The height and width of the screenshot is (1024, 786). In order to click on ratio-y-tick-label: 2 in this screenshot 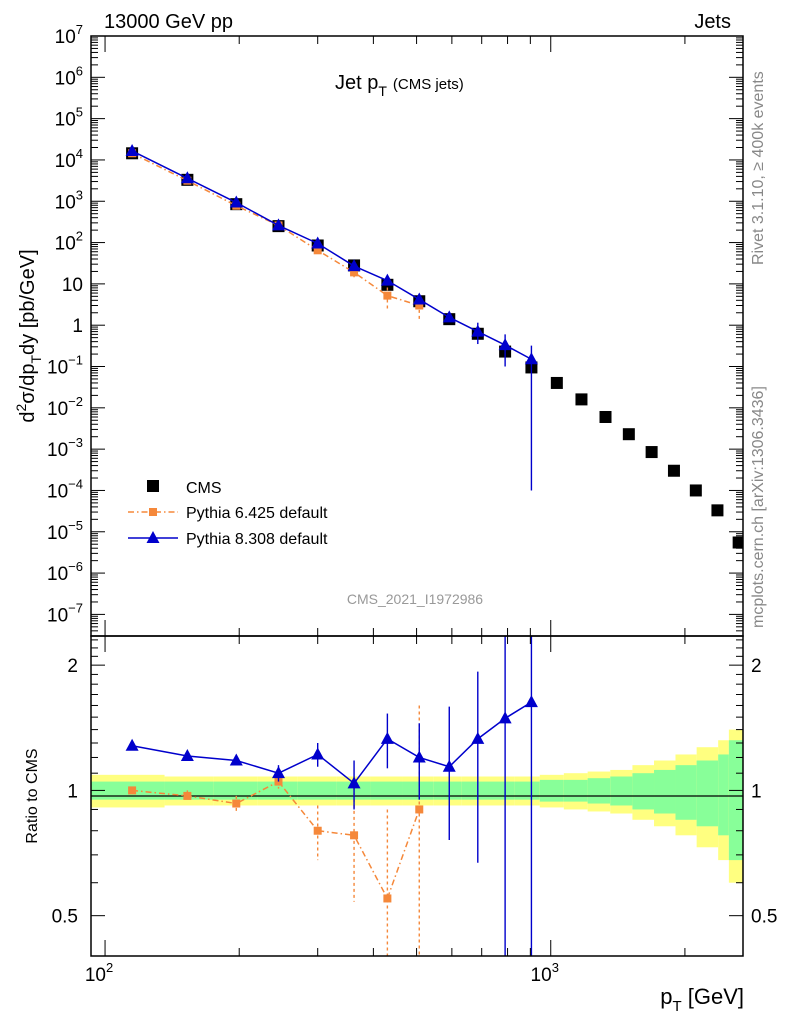, I will do `click(72, 666)`.